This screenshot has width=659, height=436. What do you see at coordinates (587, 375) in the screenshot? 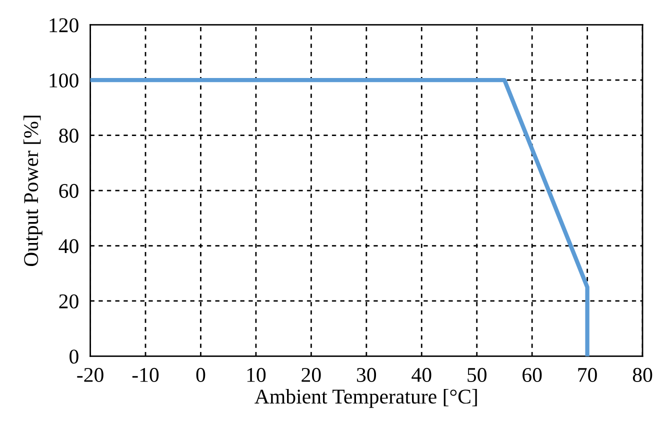
I see `x-tick-label: 70` at bounding box center [587, 375].